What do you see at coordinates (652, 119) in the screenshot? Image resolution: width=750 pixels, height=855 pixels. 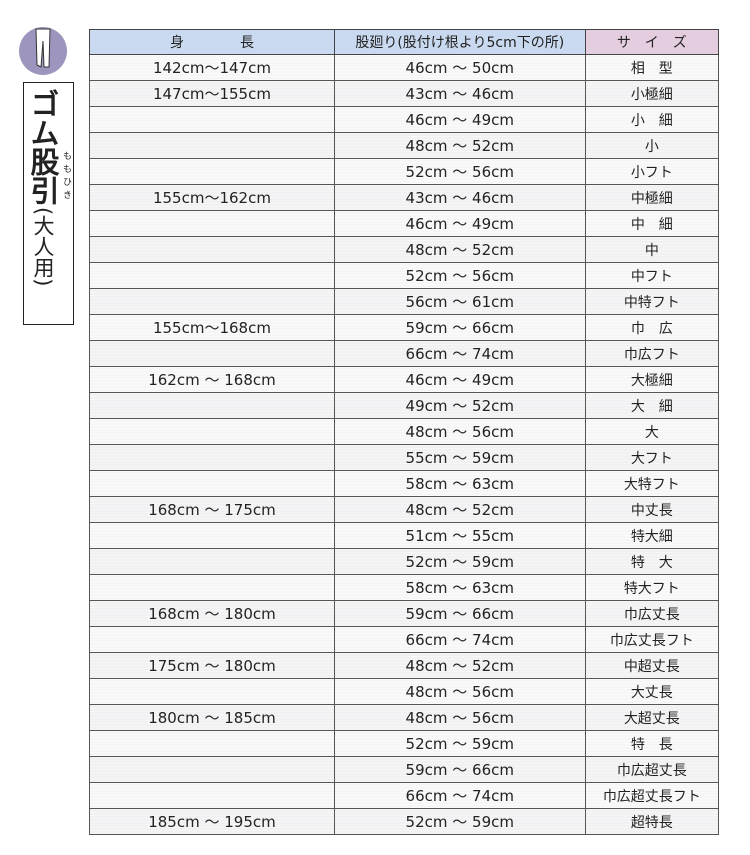 I see `cell-size: 小 細` at bounding box center [652, 119].